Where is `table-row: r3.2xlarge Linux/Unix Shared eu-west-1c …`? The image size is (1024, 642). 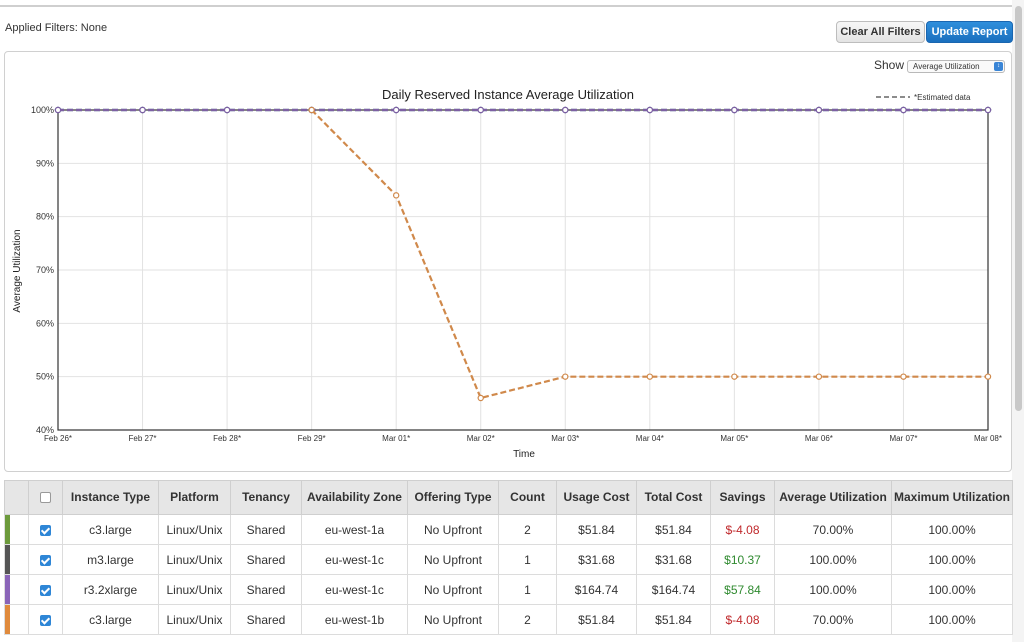
table-row: r3.2xlarge Linux/Unix Shared eu-west-1c … is located at coordinates (508, 589).